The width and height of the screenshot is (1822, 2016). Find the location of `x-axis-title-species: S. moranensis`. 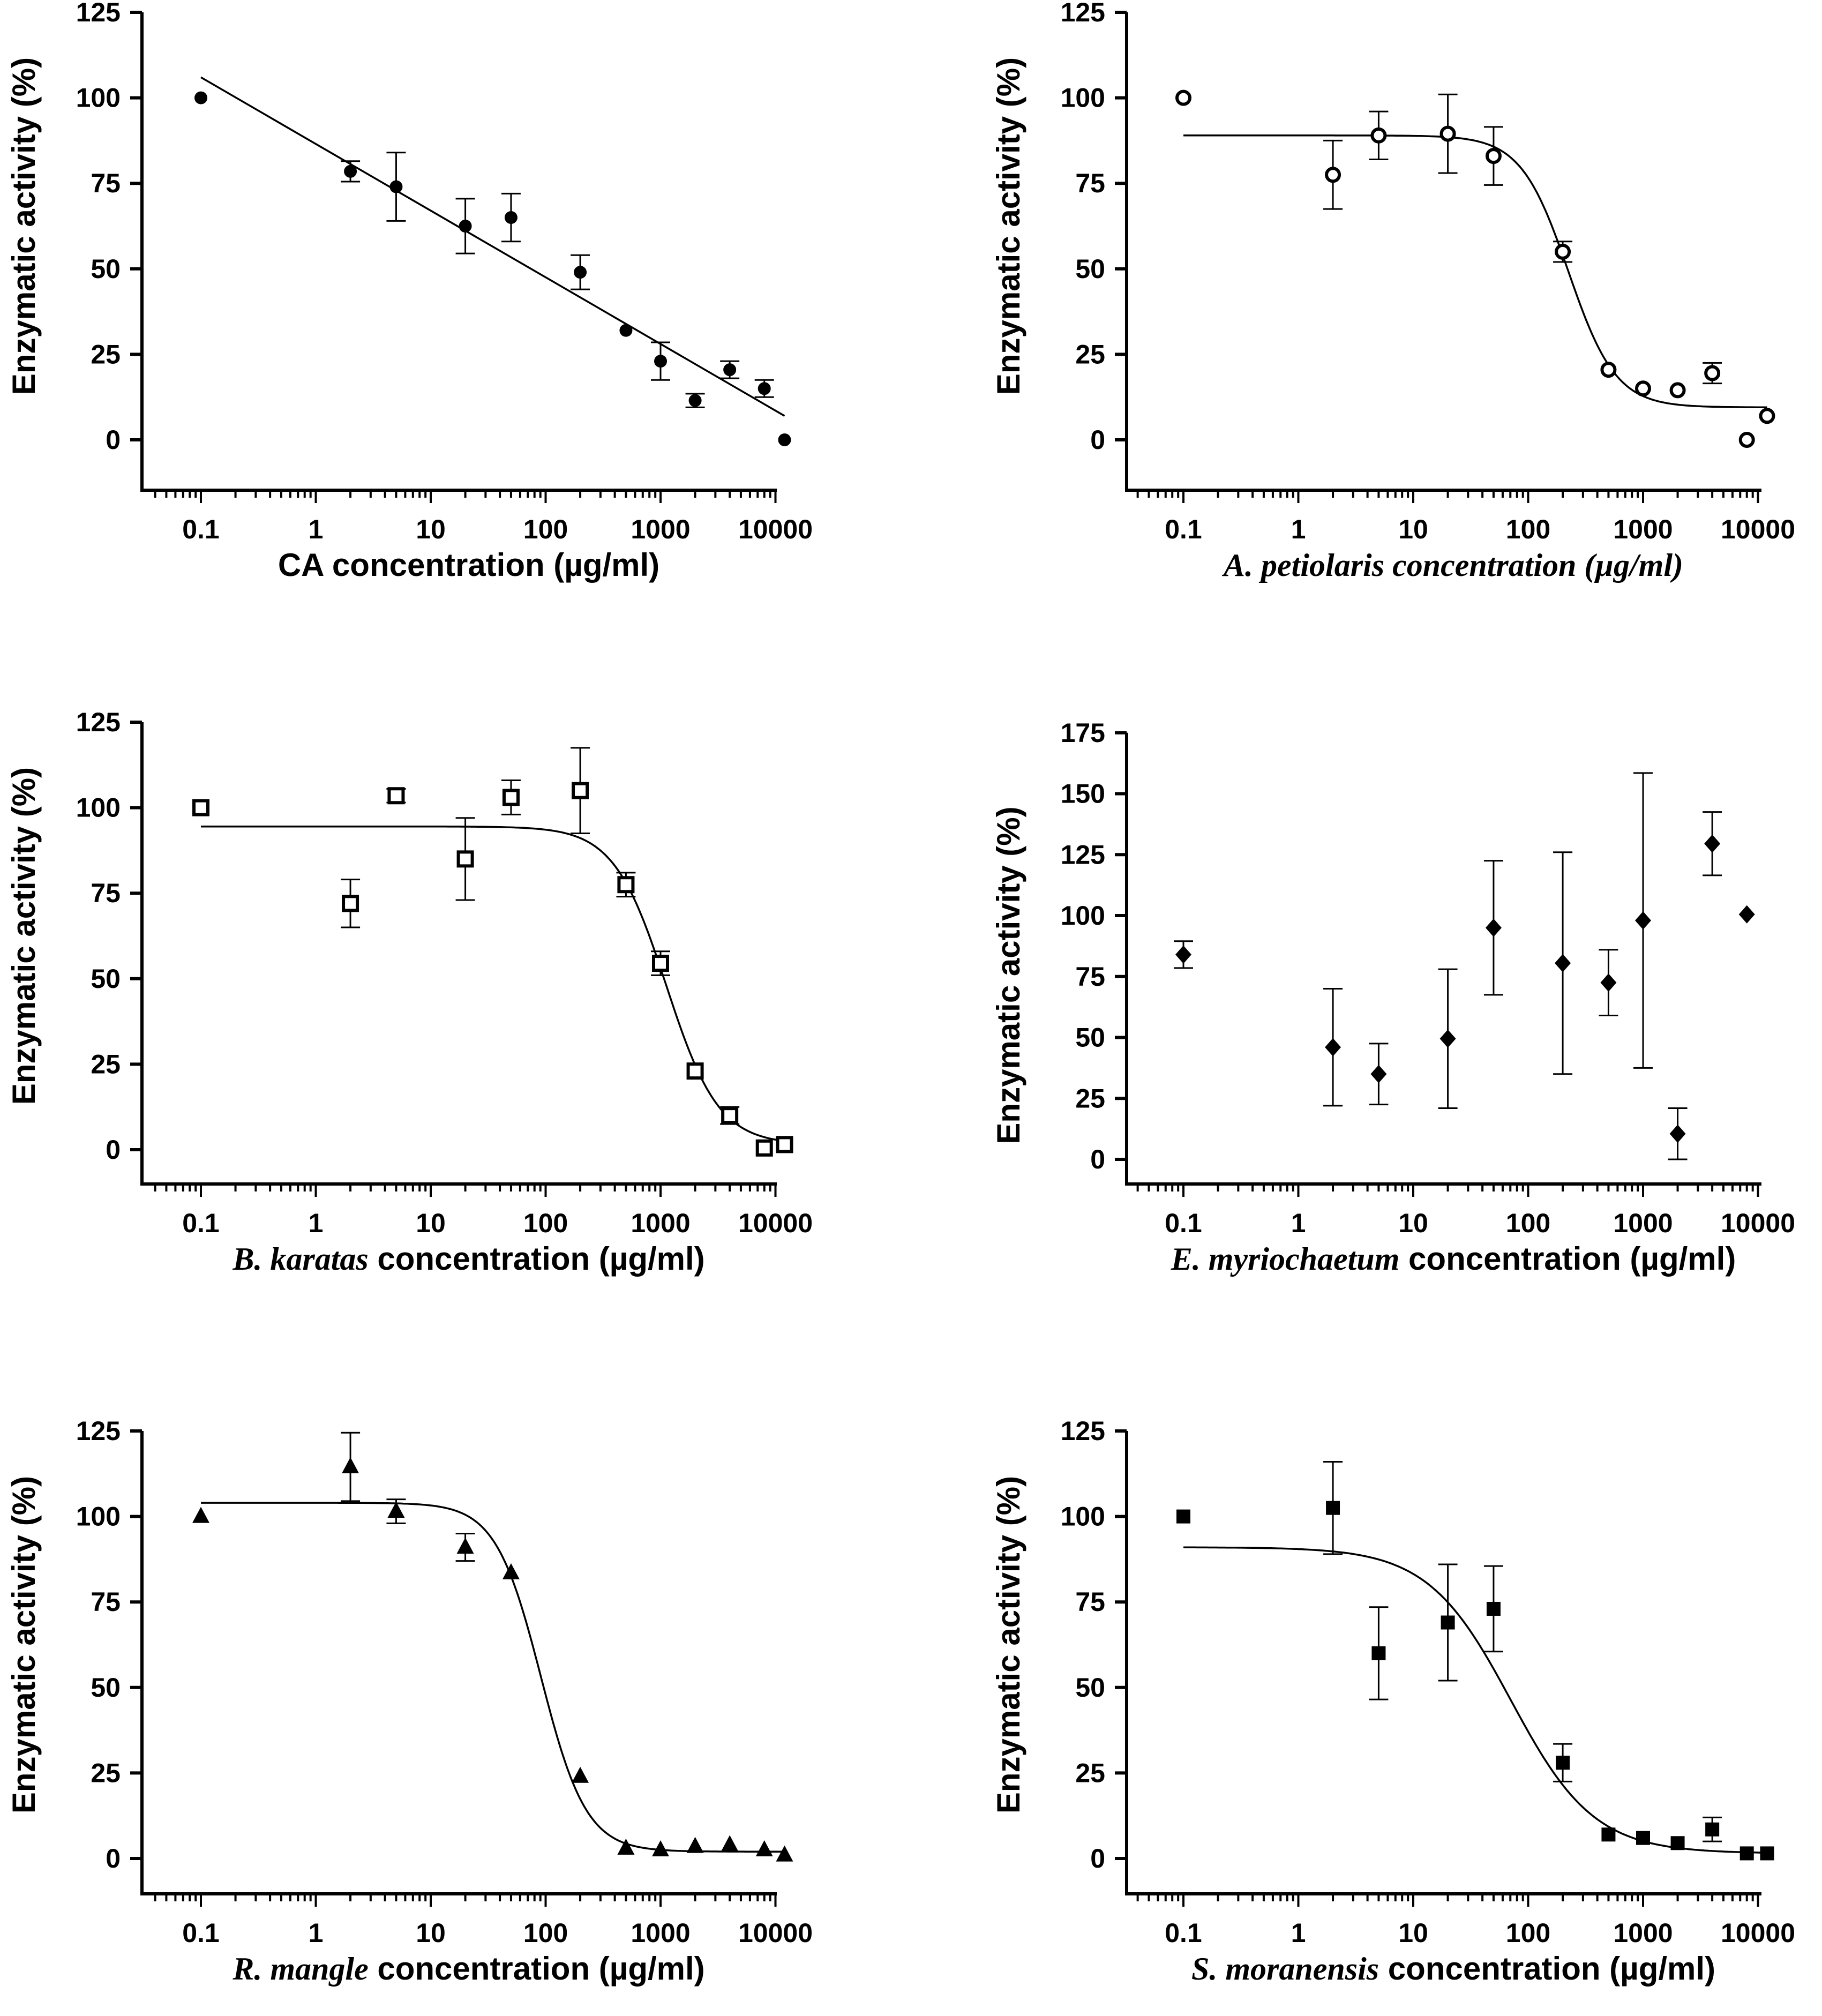

x-axis-title-species: S. moranensis is located at coordinates (1285, 1969).